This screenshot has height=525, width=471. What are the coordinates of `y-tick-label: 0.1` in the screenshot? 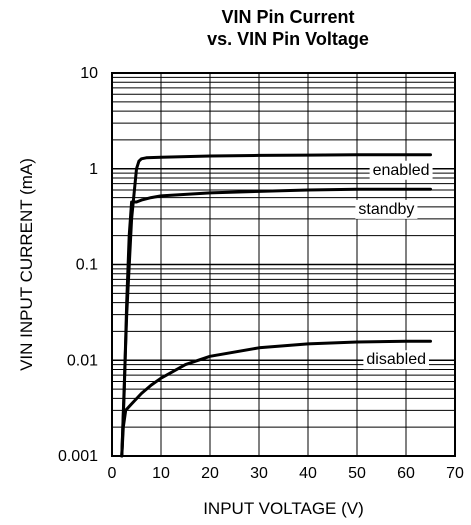 It's located at (87, 265).